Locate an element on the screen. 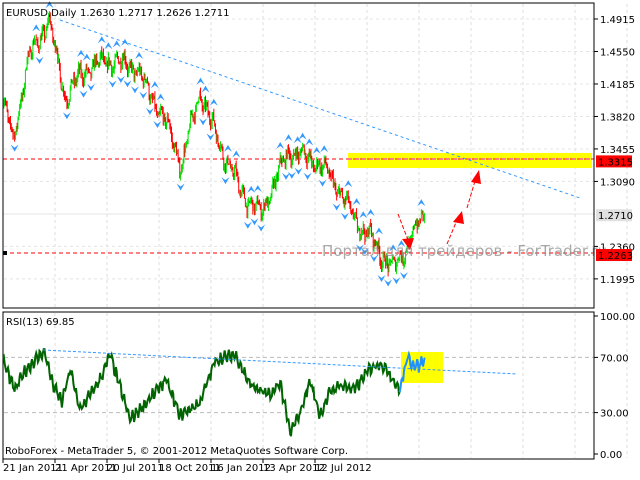 This screenshot has width=640, height=480. x-tick-label: 12 Jul 2012 is located at coordinates (343, 468).